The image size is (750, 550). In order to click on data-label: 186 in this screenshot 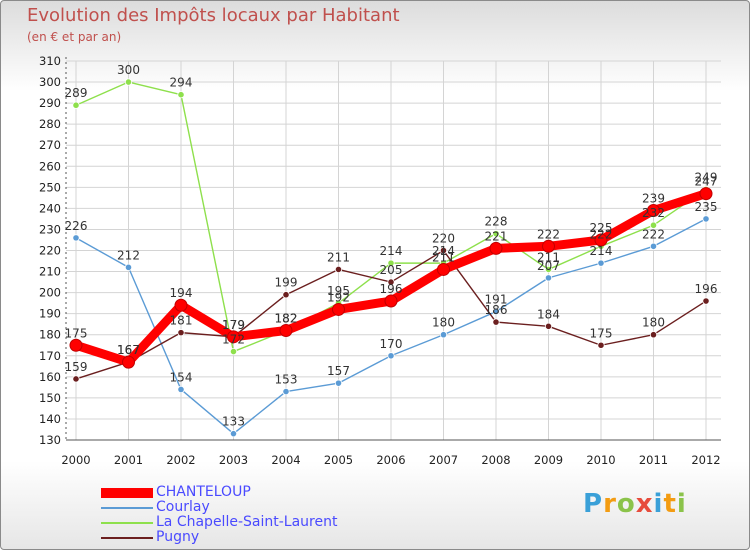, I will do `click(496, 310)`.